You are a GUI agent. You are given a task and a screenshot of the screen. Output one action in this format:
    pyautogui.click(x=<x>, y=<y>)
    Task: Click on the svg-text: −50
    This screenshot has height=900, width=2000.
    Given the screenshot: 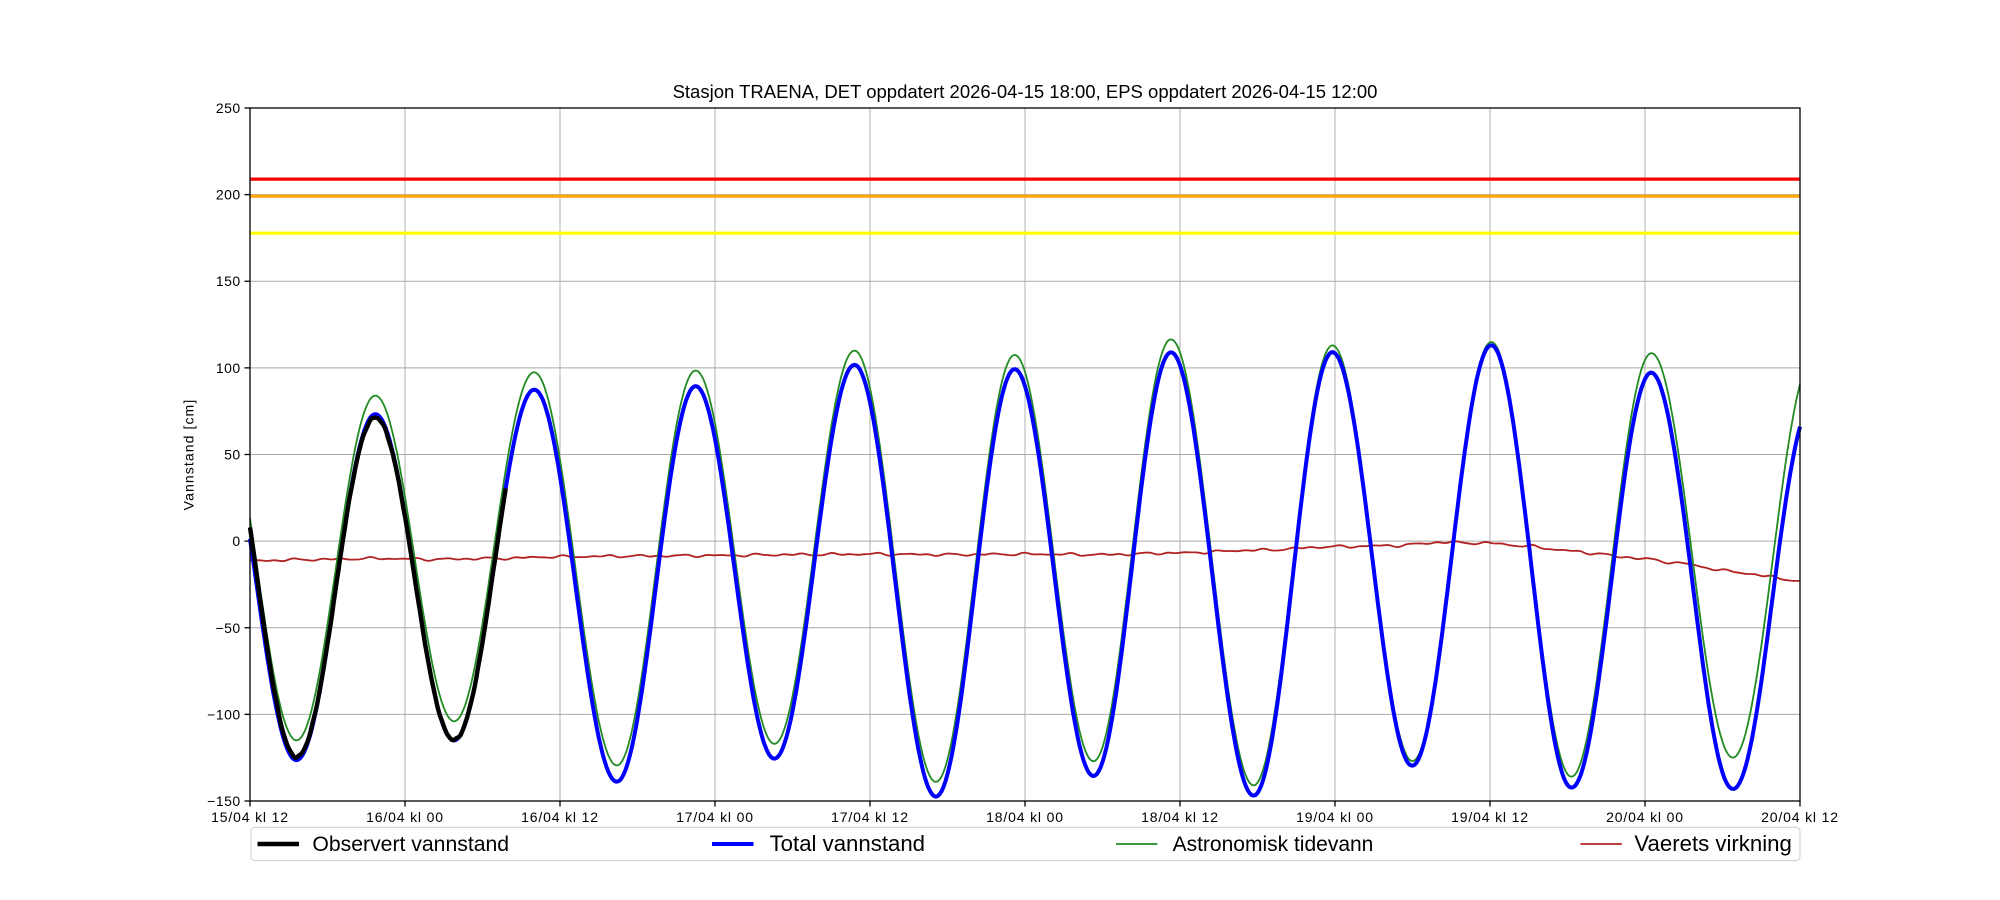 What is the action you would take?
    pyautogui.click(x=227, y=628)
    